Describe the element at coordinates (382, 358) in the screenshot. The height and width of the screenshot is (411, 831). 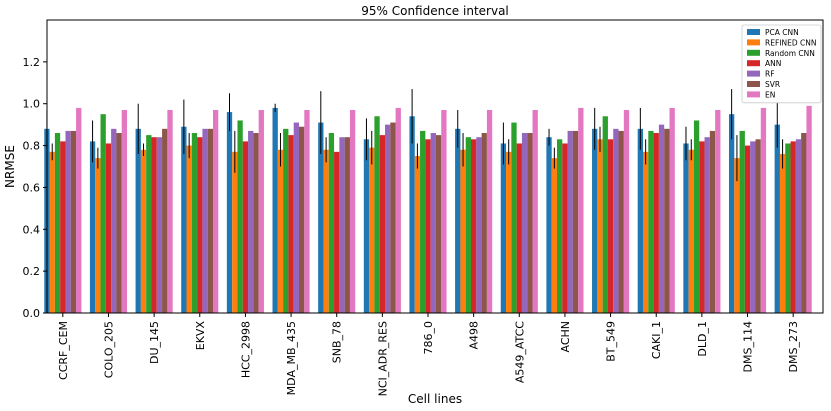
I see `x-tick-label: NCI_ADR_RES` at that location.